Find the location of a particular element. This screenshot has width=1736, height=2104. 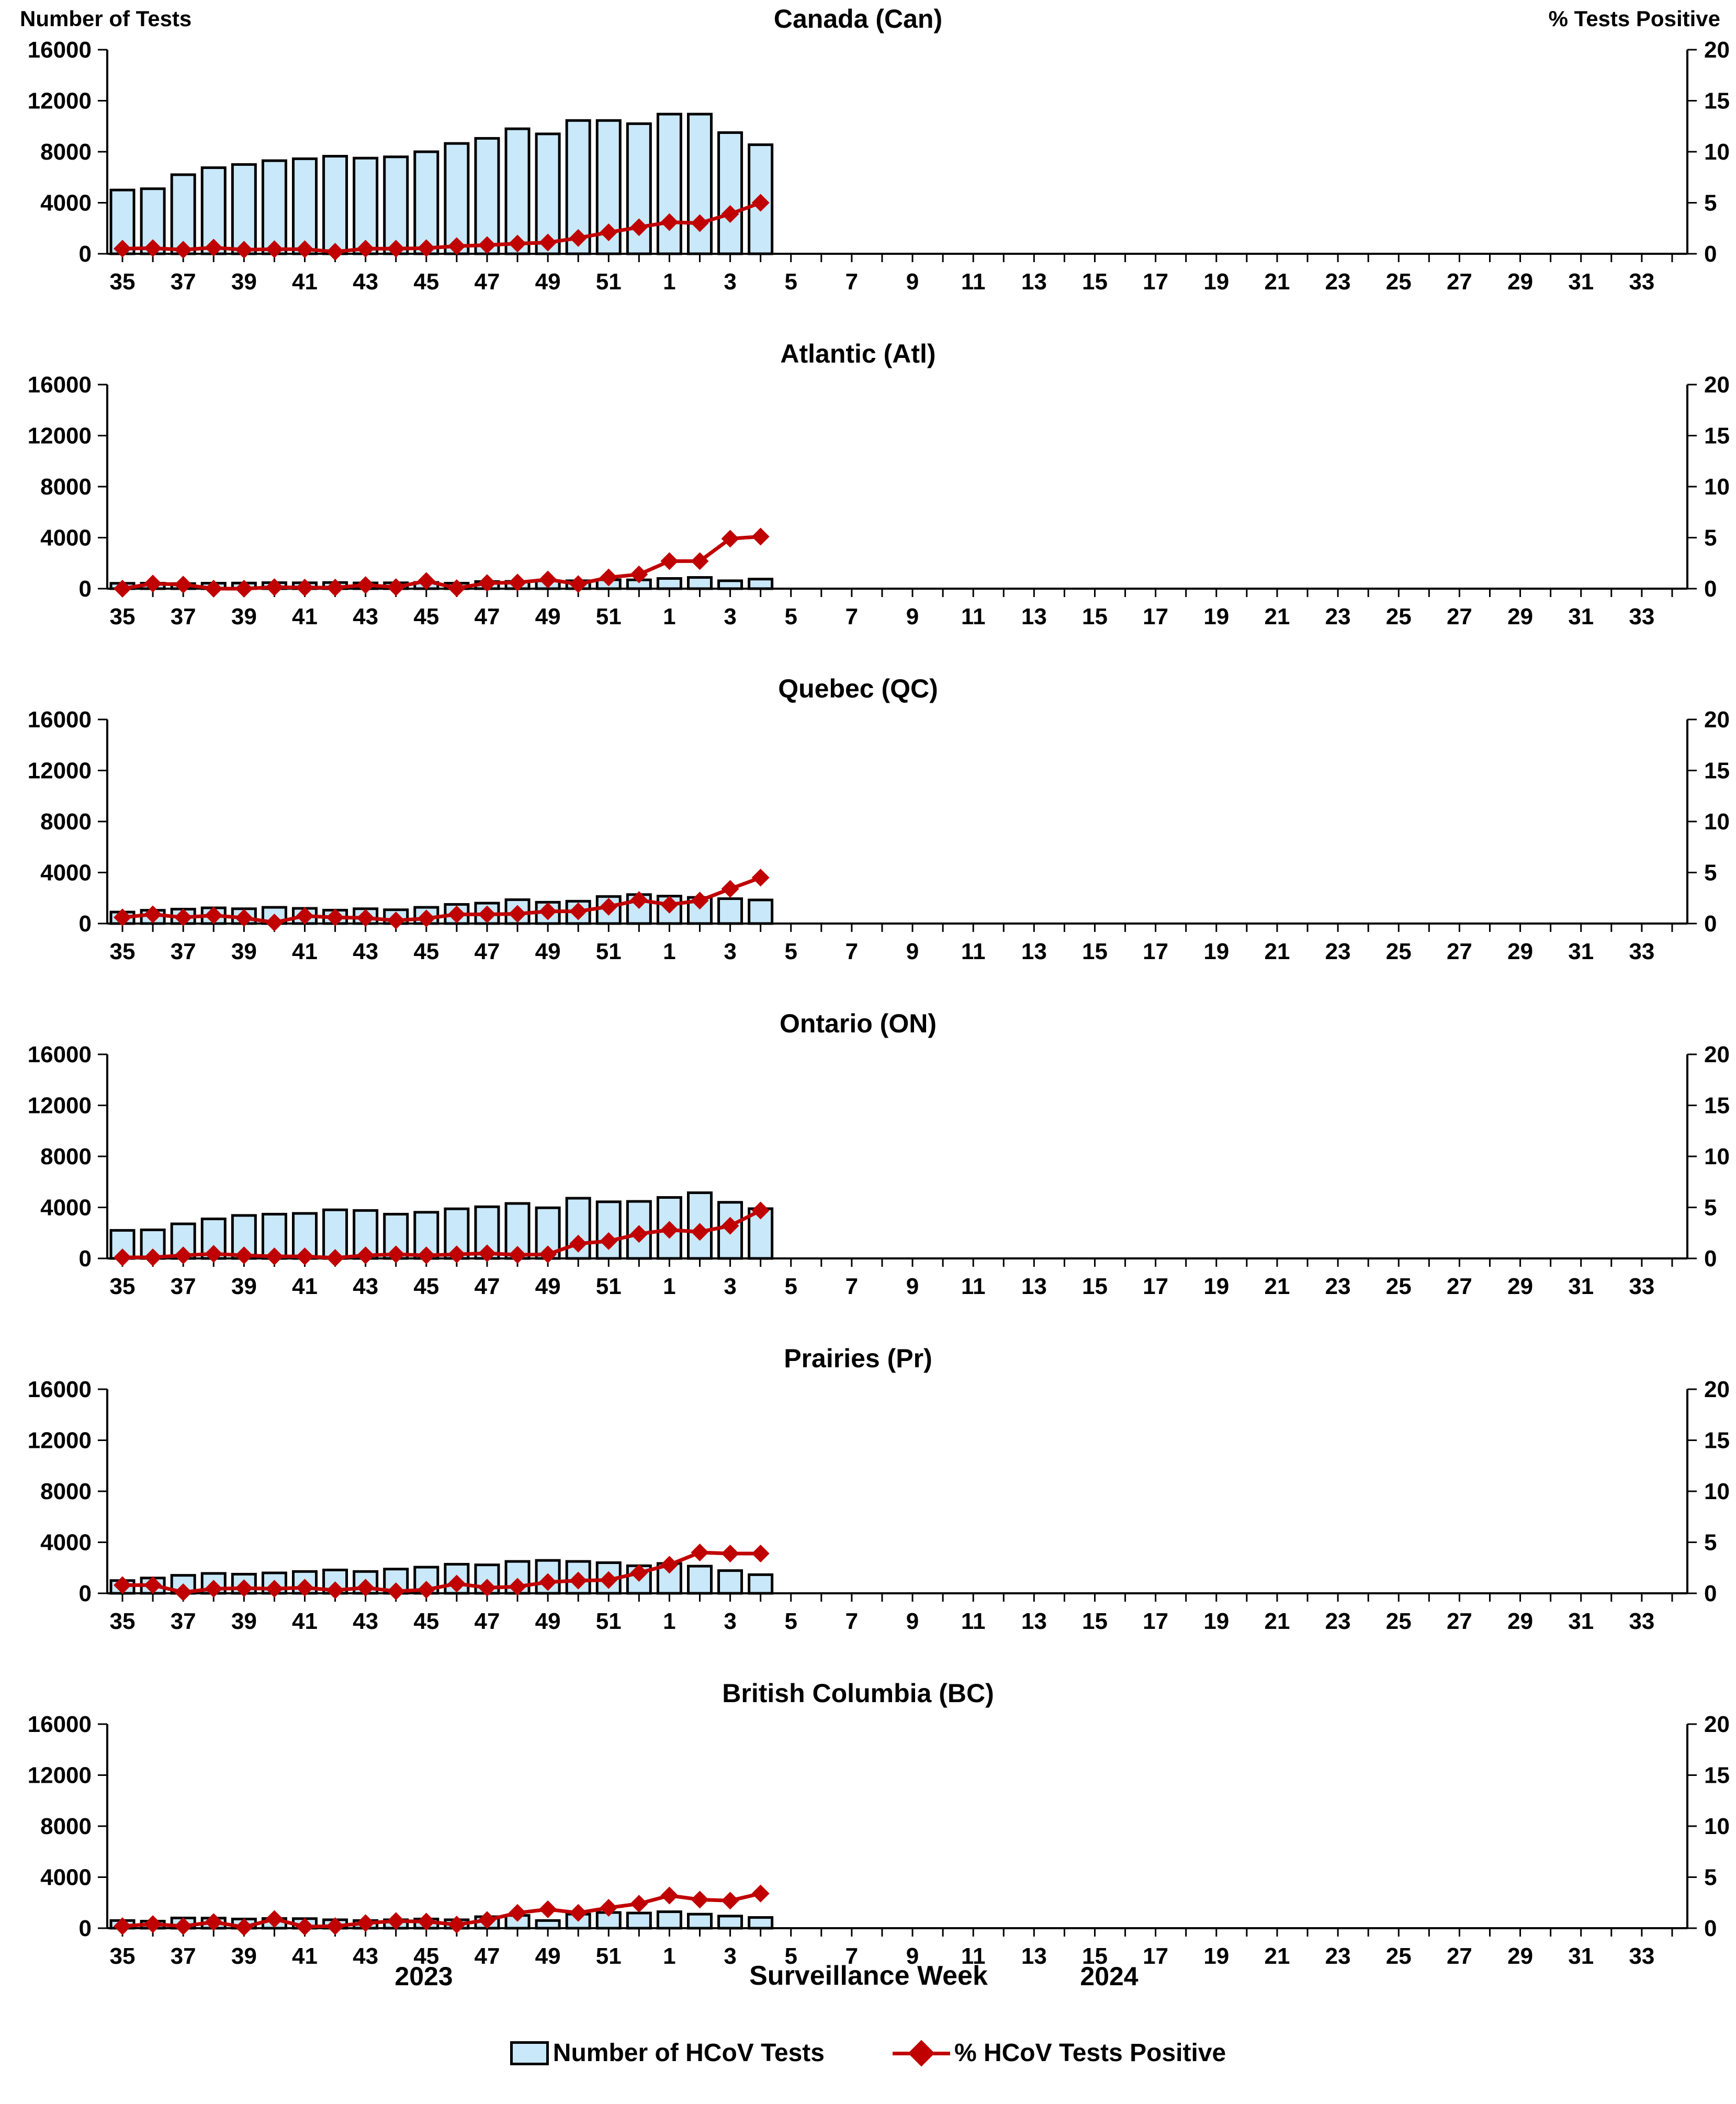

week-tick-label: 1 is located at coordinates (669, 1286).